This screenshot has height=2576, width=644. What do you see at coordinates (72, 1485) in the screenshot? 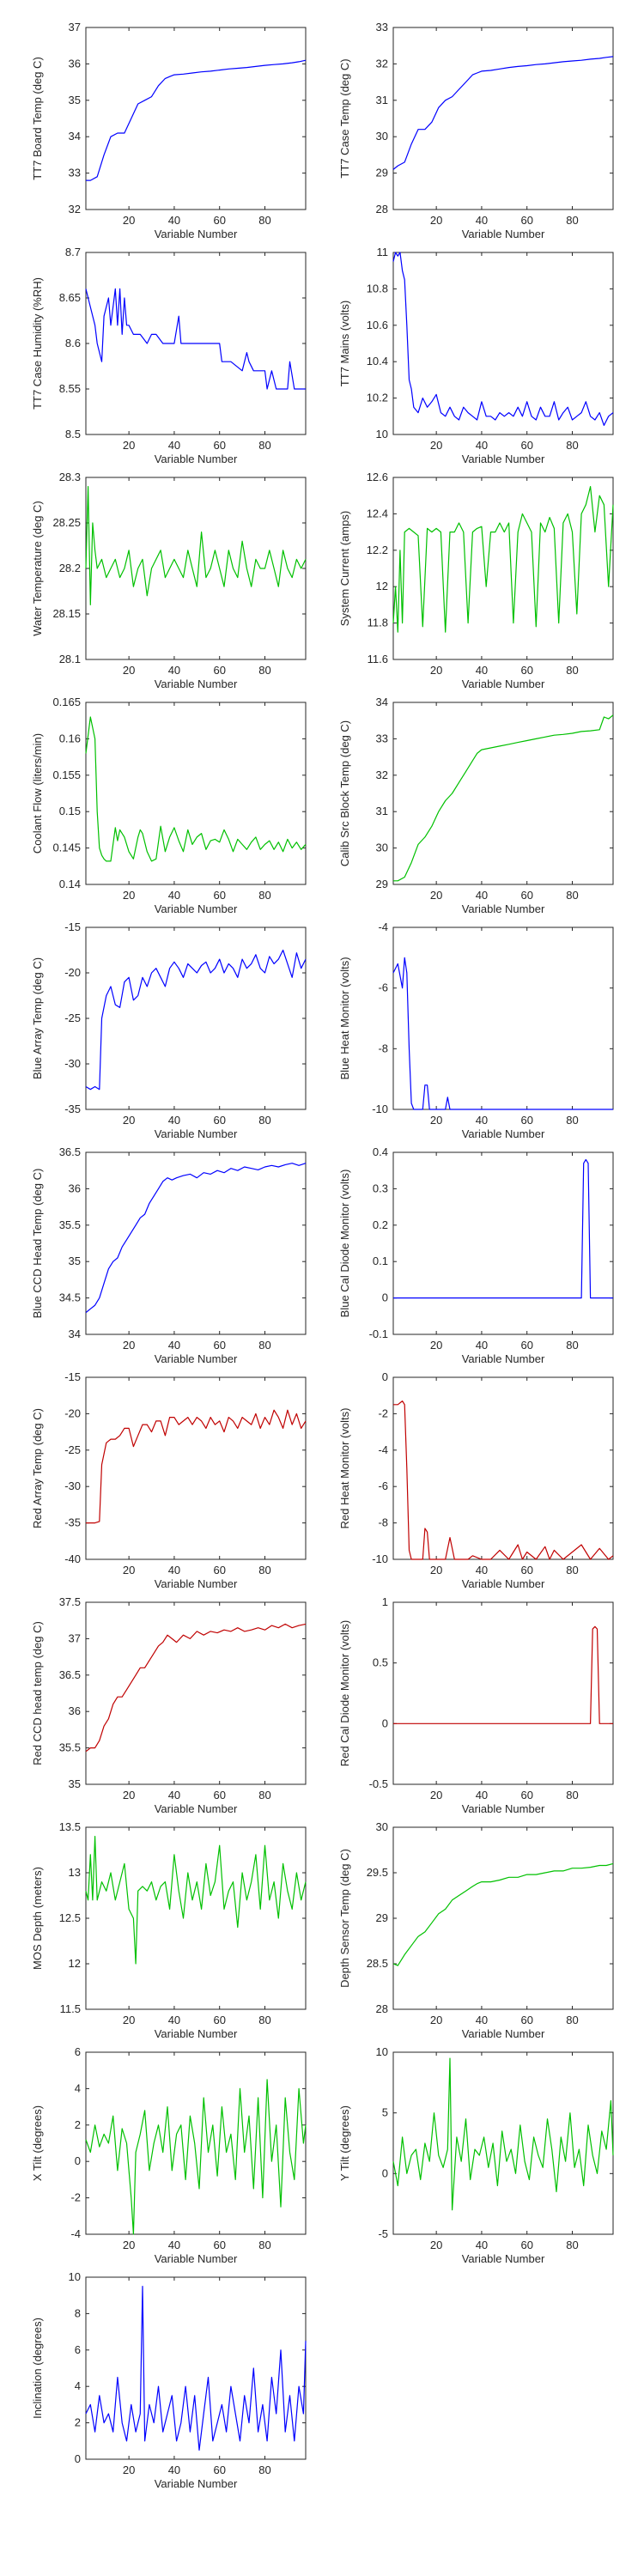
I see `y-tick-label: -30` at bounding box center [72, 1485].